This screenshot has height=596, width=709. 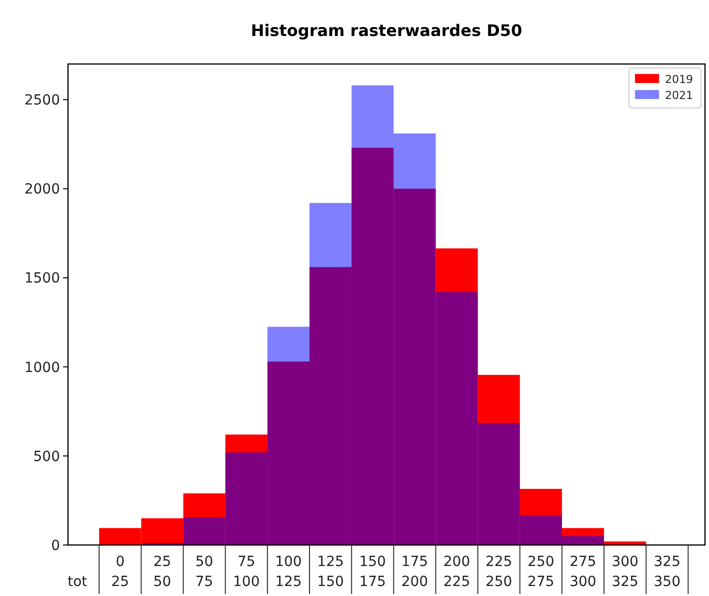 I want to click on x-tick-label: 175 200, so click(x=414, y=572).